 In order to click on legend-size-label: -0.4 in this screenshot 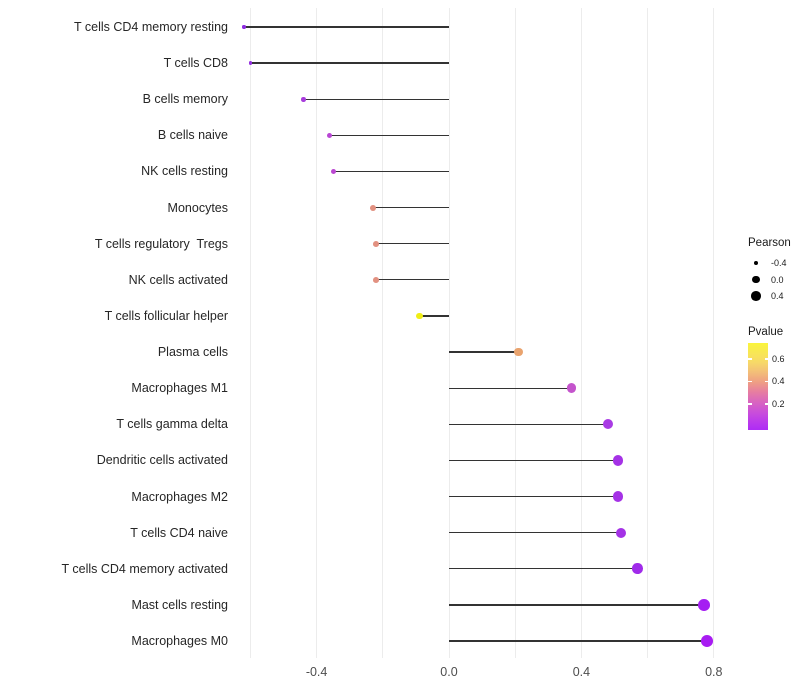, I will do `click(779, 263)`.